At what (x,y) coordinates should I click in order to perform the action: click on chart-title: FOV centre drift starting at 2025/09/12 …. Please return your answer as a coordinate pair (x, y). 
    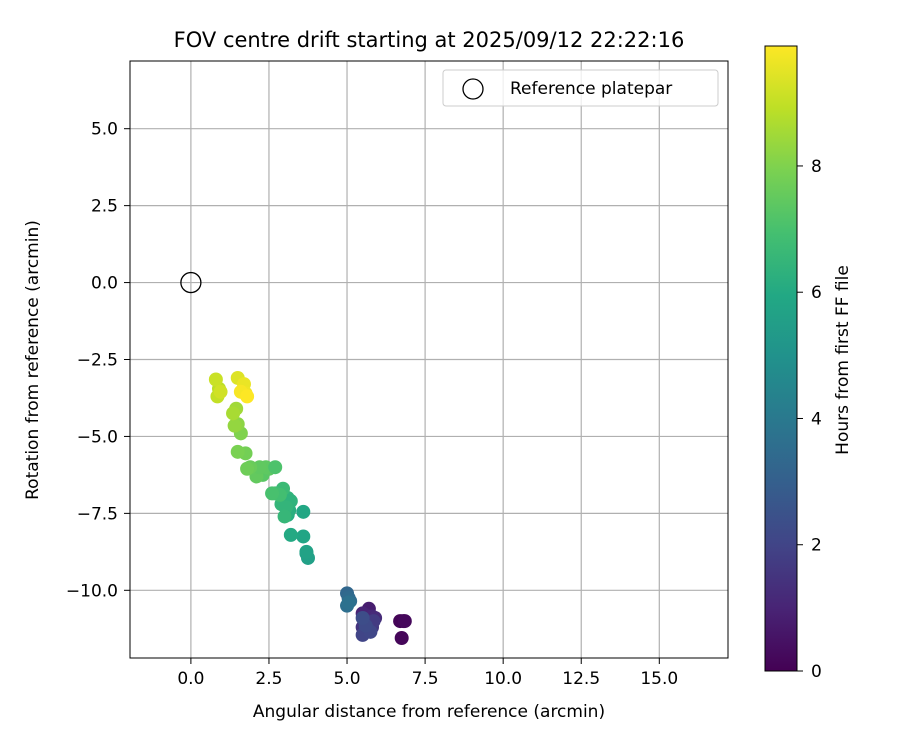
    Looking at the image, I should click on (429, 40).